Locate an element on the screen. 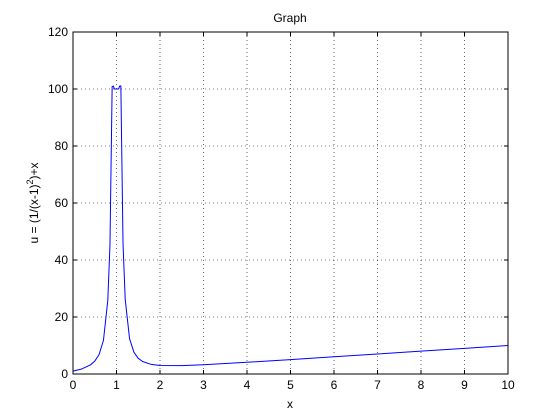 The image size is (560, 420). x-tick-label: 8 is located at coordinates (421, 385).